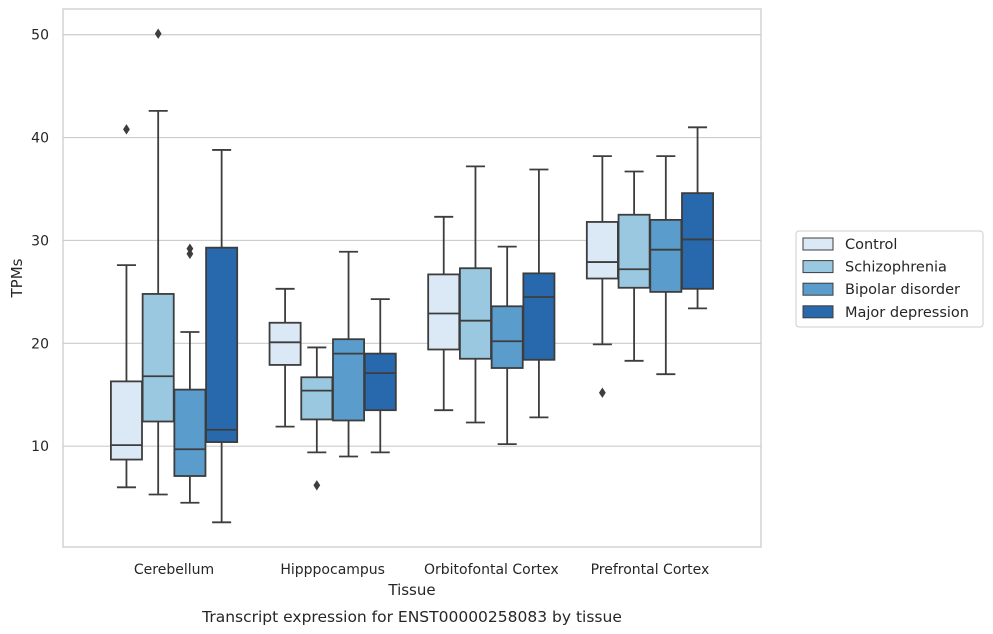 Image resolution: width=993 pixels, height=634 pixels. I want to click on legend-frame, so click(889, 279).